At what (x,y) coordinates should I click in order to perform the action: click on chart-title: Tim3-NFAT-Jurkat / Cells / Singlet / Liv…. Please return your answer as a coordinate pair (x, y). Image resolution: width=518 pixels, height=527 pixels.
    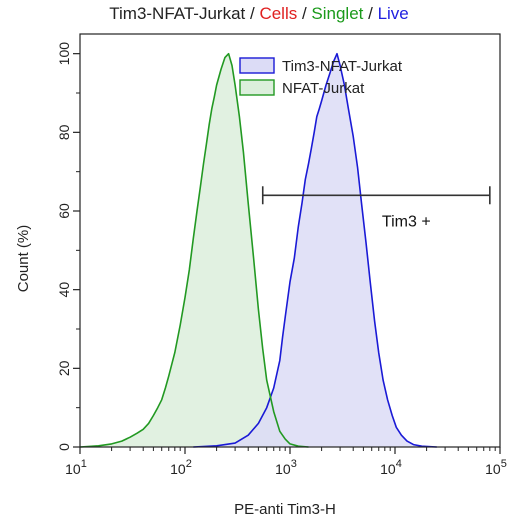
    Looking at the image, I should click on (259, 14).